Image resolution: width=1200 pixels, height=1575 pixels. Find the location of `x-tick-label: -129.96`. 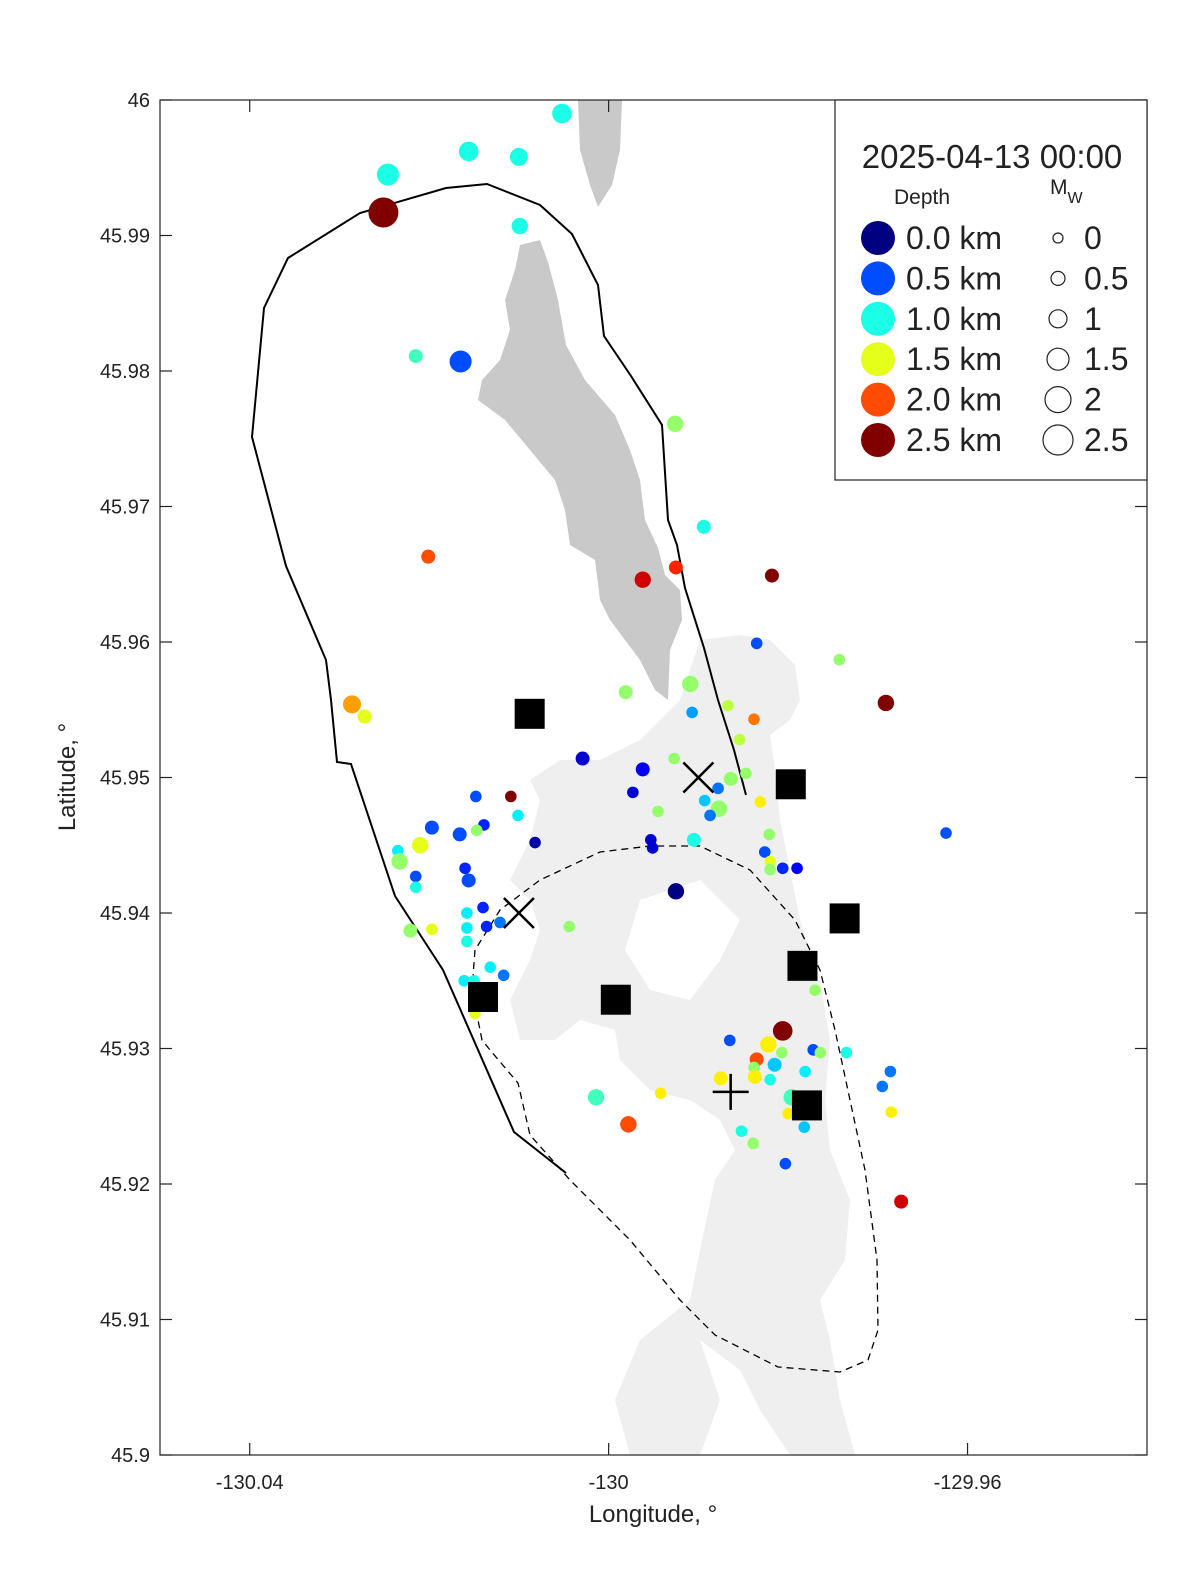

x-tick-label: -129.96 is located at coordinates (968, 1483).